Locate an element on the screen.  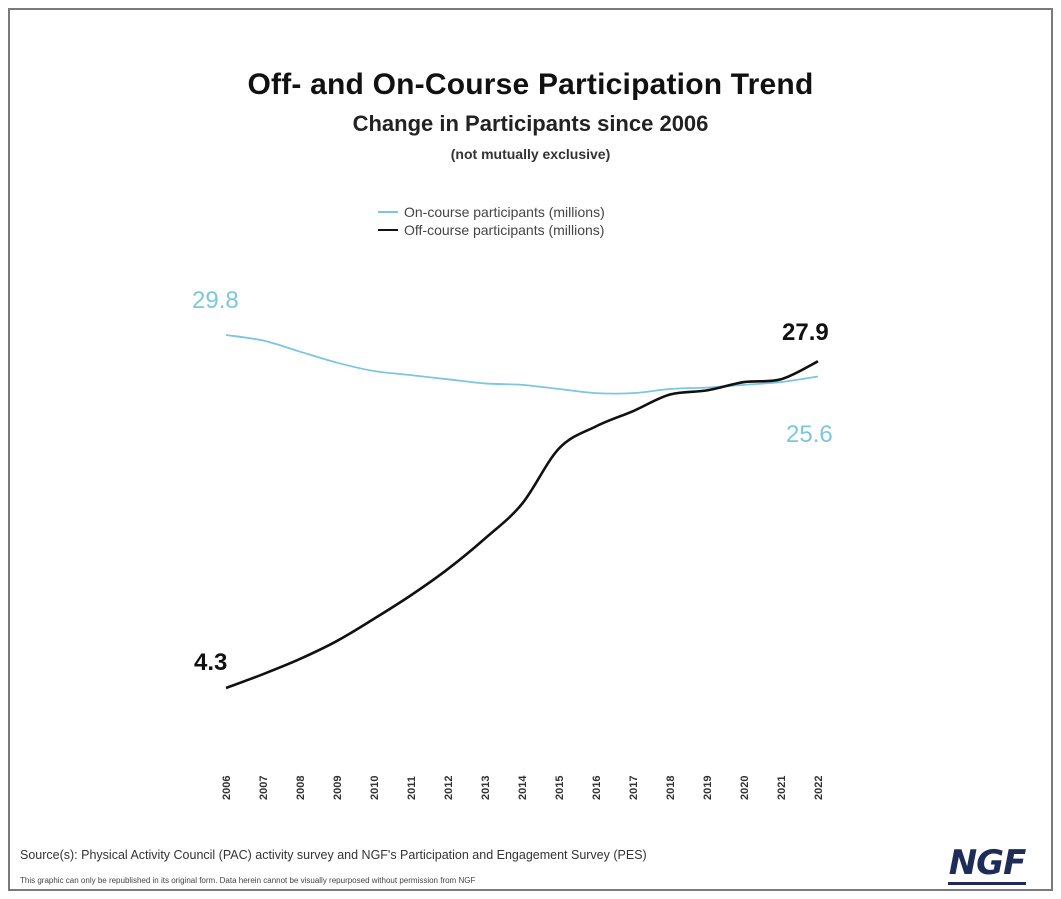
x-tick-label: 2010 is located at coordinates (375, 788).